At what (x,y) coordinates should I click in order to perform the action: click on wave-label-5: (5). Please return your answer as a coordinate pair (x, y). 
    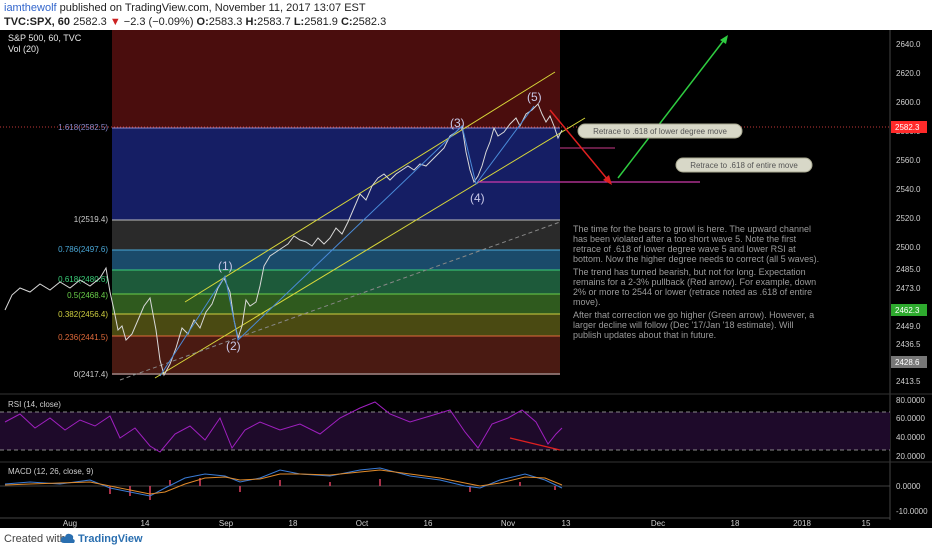
    Looking at the image, I should click on (534, 97).